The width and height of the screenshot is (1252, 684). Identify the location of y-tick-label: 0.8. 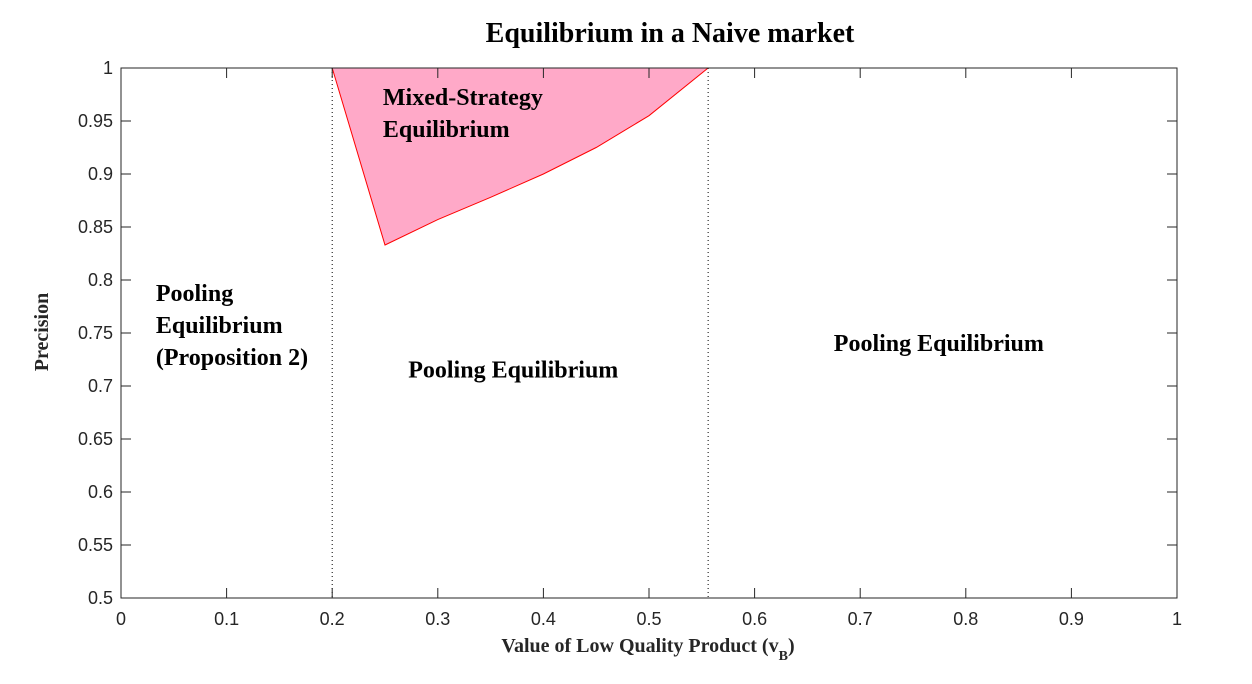
(100, 280).